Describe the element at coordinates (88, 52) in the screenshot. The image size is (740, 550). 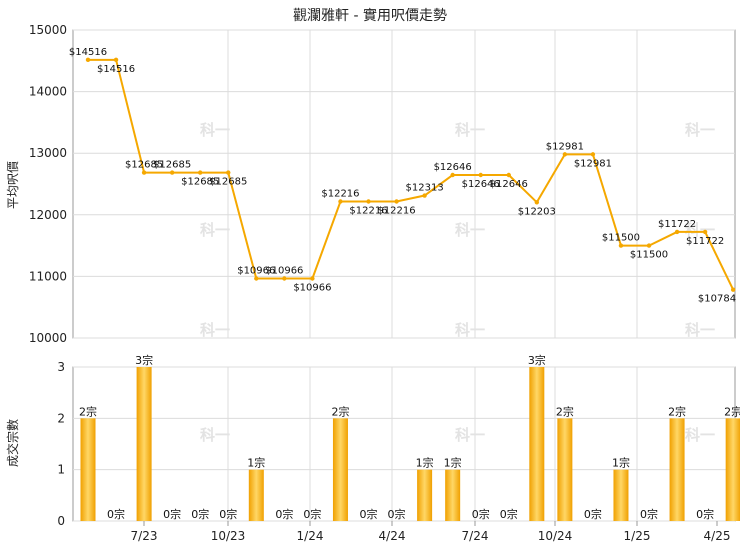
I see `price-point-label: $14516` at that location.